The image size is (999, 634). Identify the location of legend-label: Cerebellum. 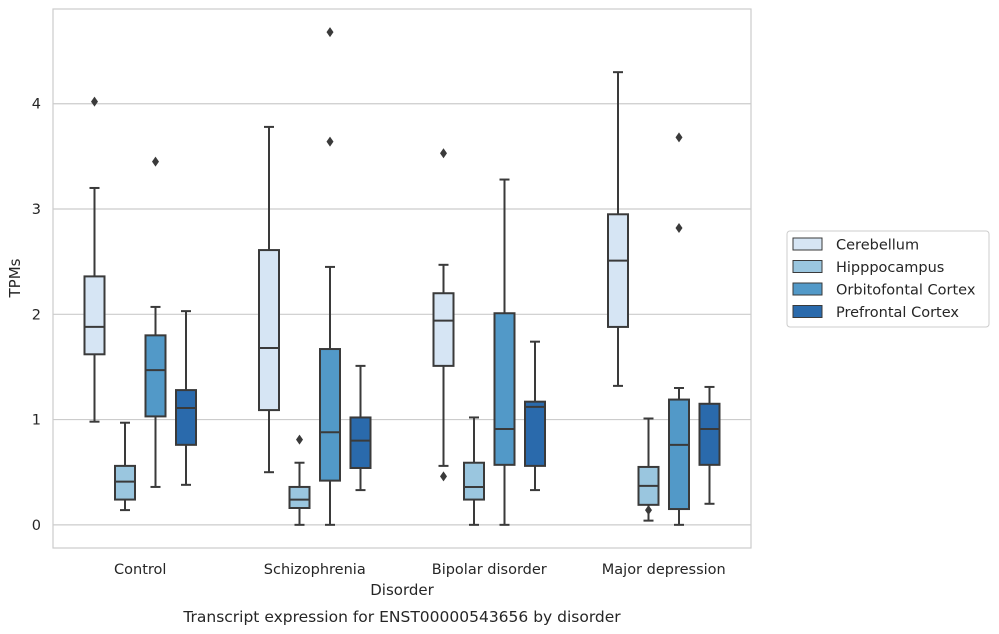
(877, 246).